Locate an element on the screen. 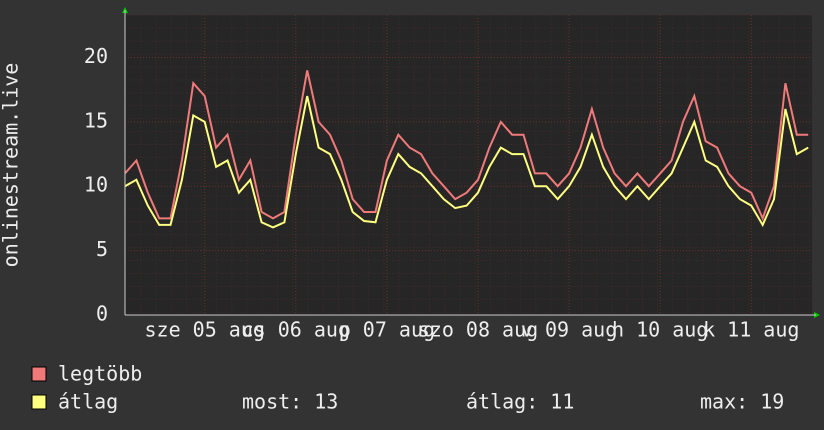  x-tick-label: sze 05 aug is located at coordinates (204, 330).